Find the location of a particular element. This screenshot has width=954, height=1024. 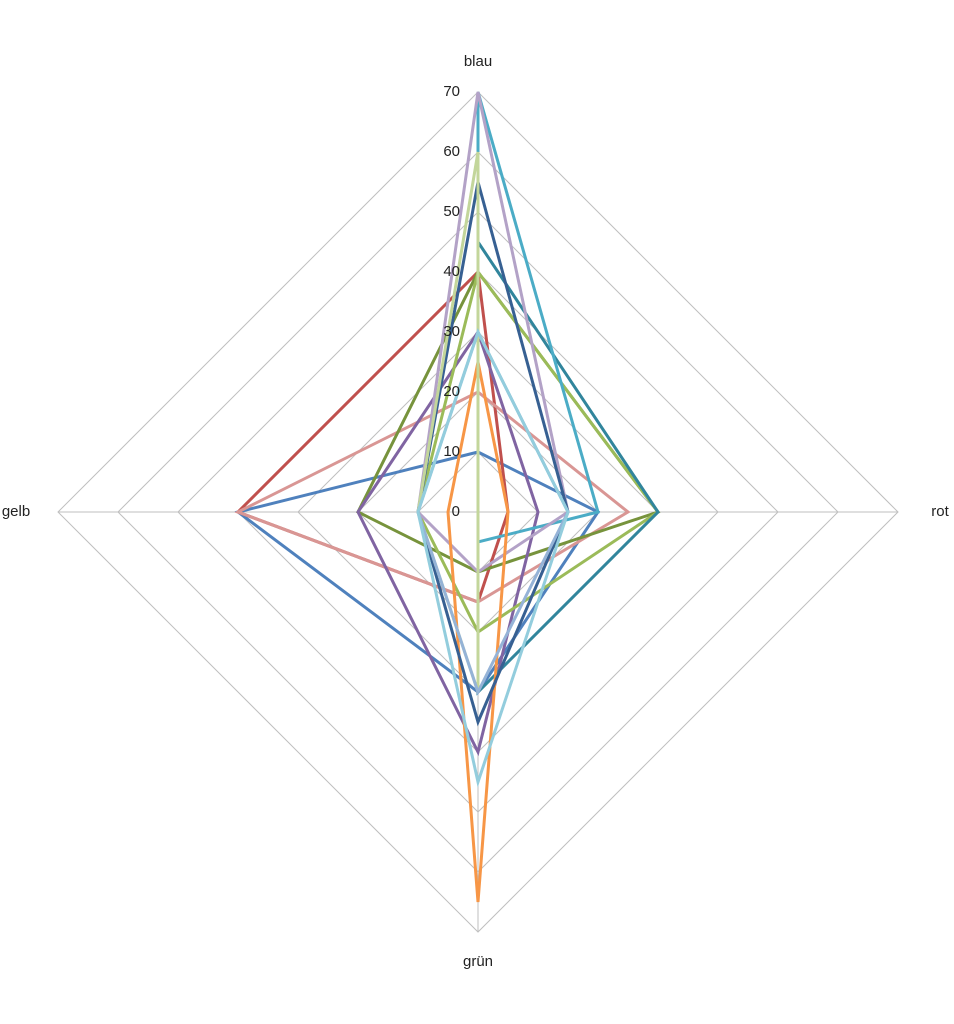

tick-label: 20 is located at coordinates (451, 391).